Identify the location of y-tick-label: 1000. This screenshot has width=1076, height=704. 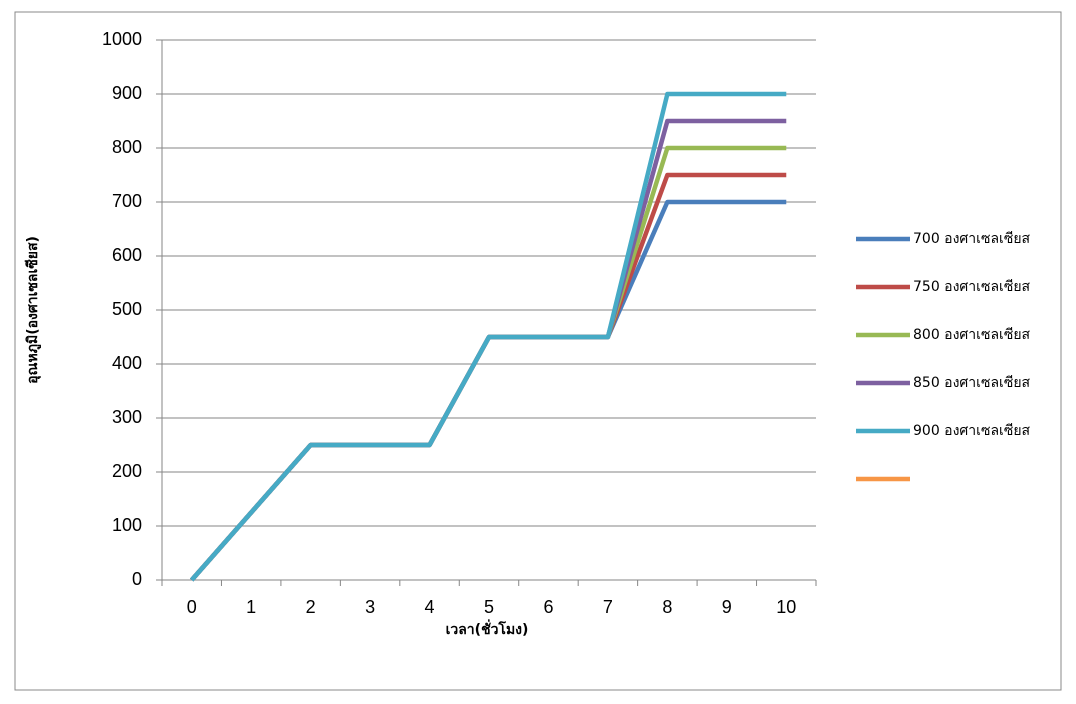
(122, 39).